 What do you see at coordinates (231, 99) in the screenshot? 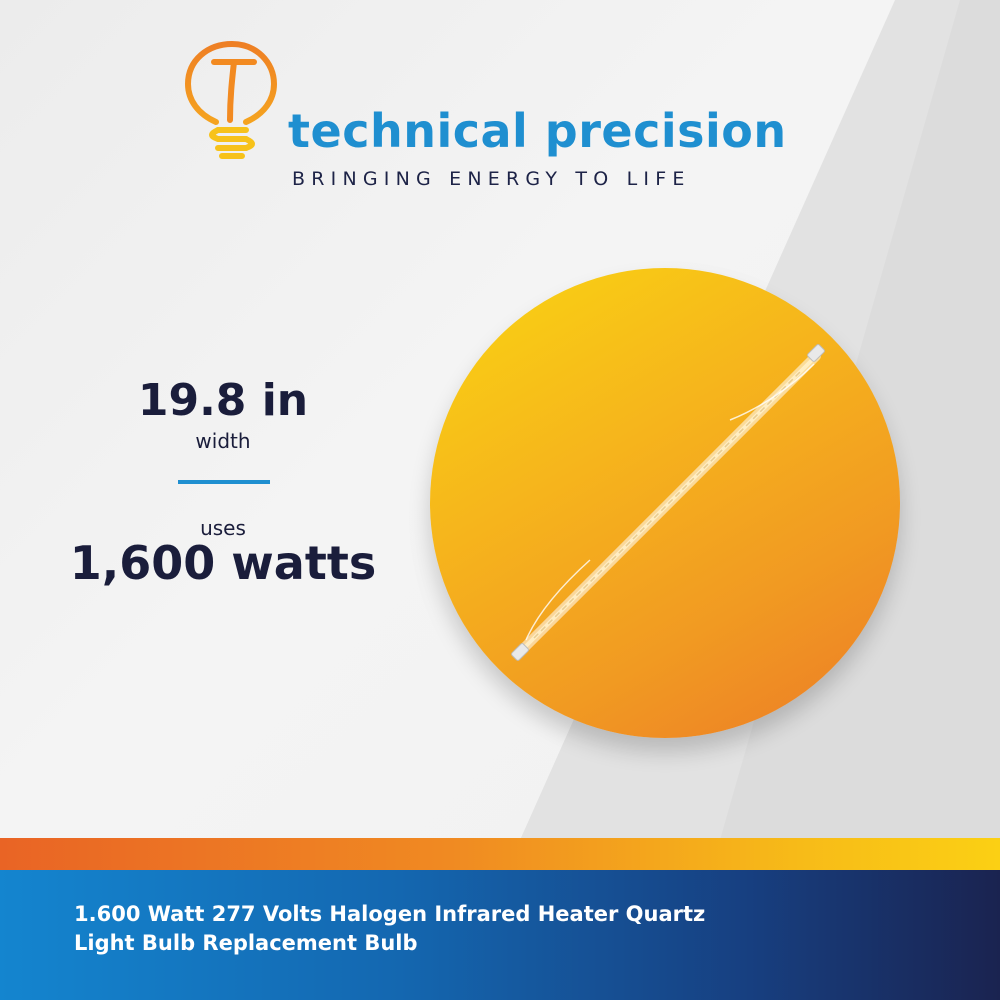
I see `light-bulb-icon` at bounding box center [231, 99].